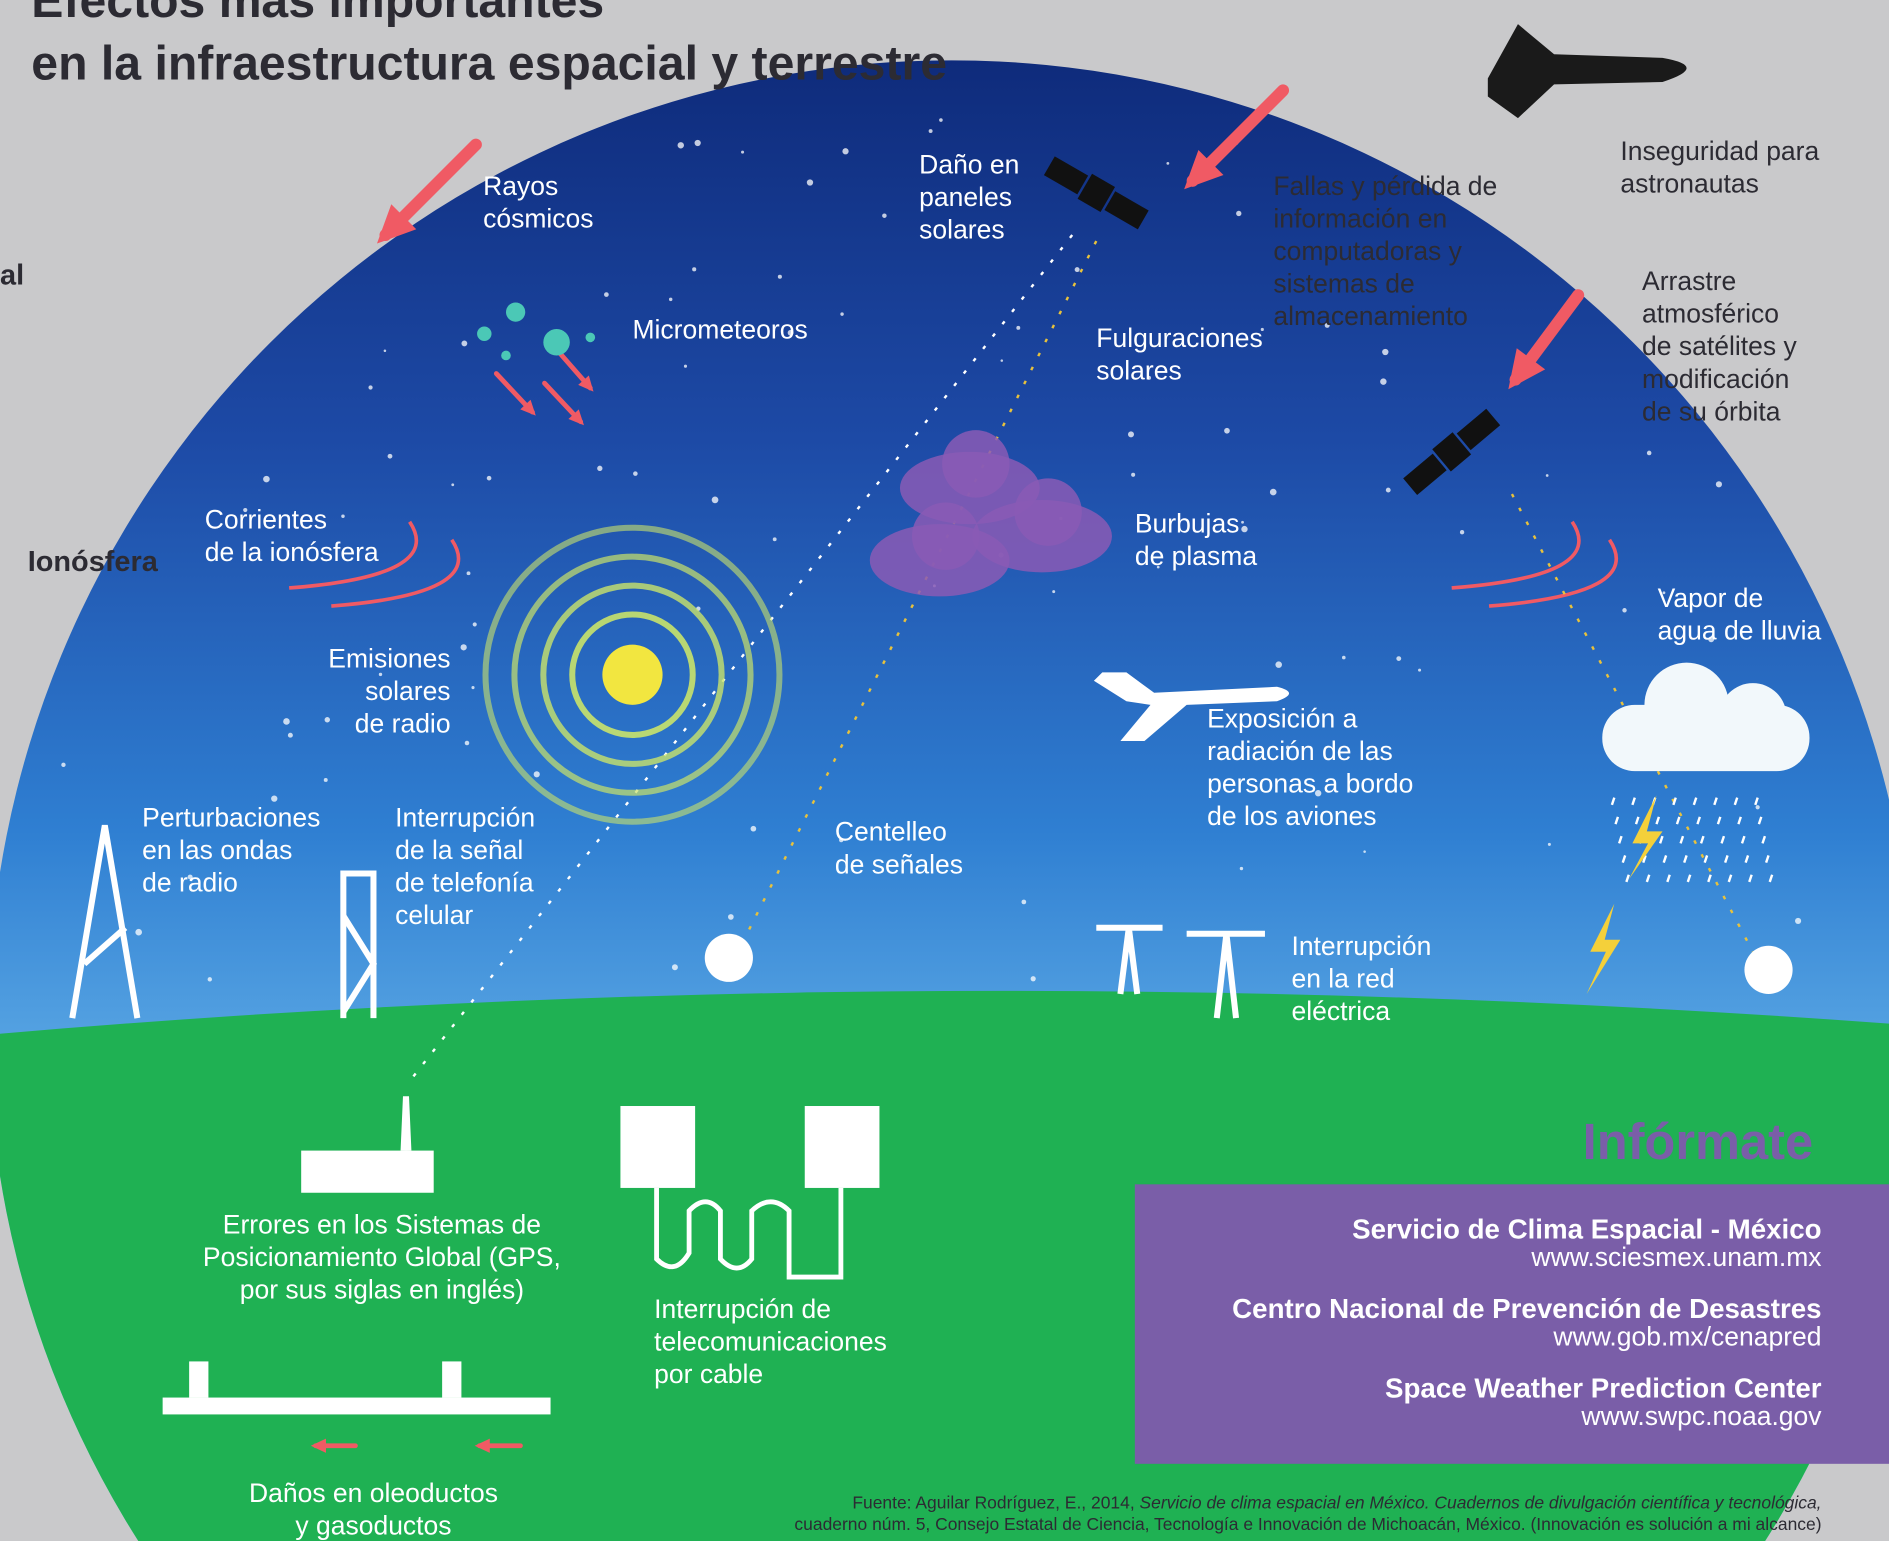 This screenshot has height=1541, width=1889. I want to click on title-line: Efectos más importantes, so click(317, 14).